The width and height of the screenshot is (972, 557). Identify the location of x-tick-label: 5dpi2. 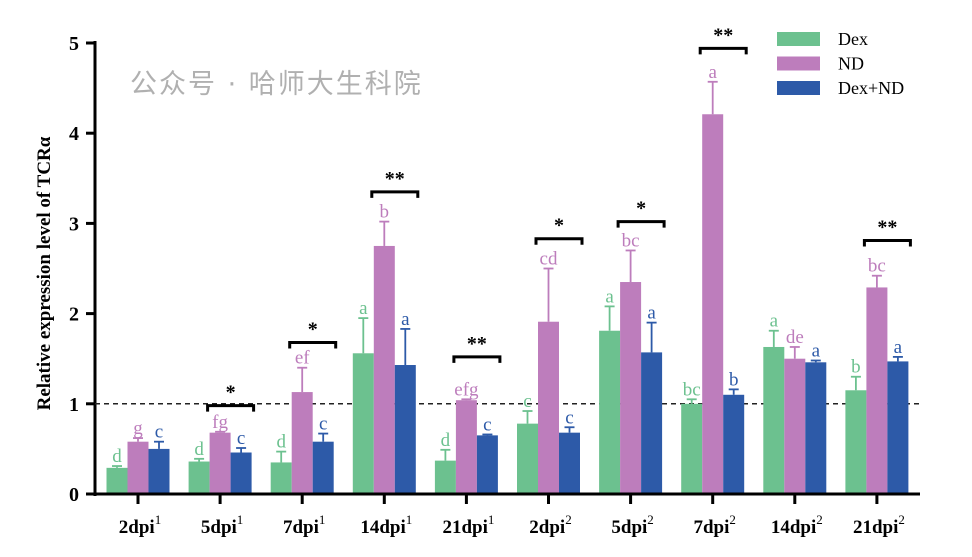
(632, 525).